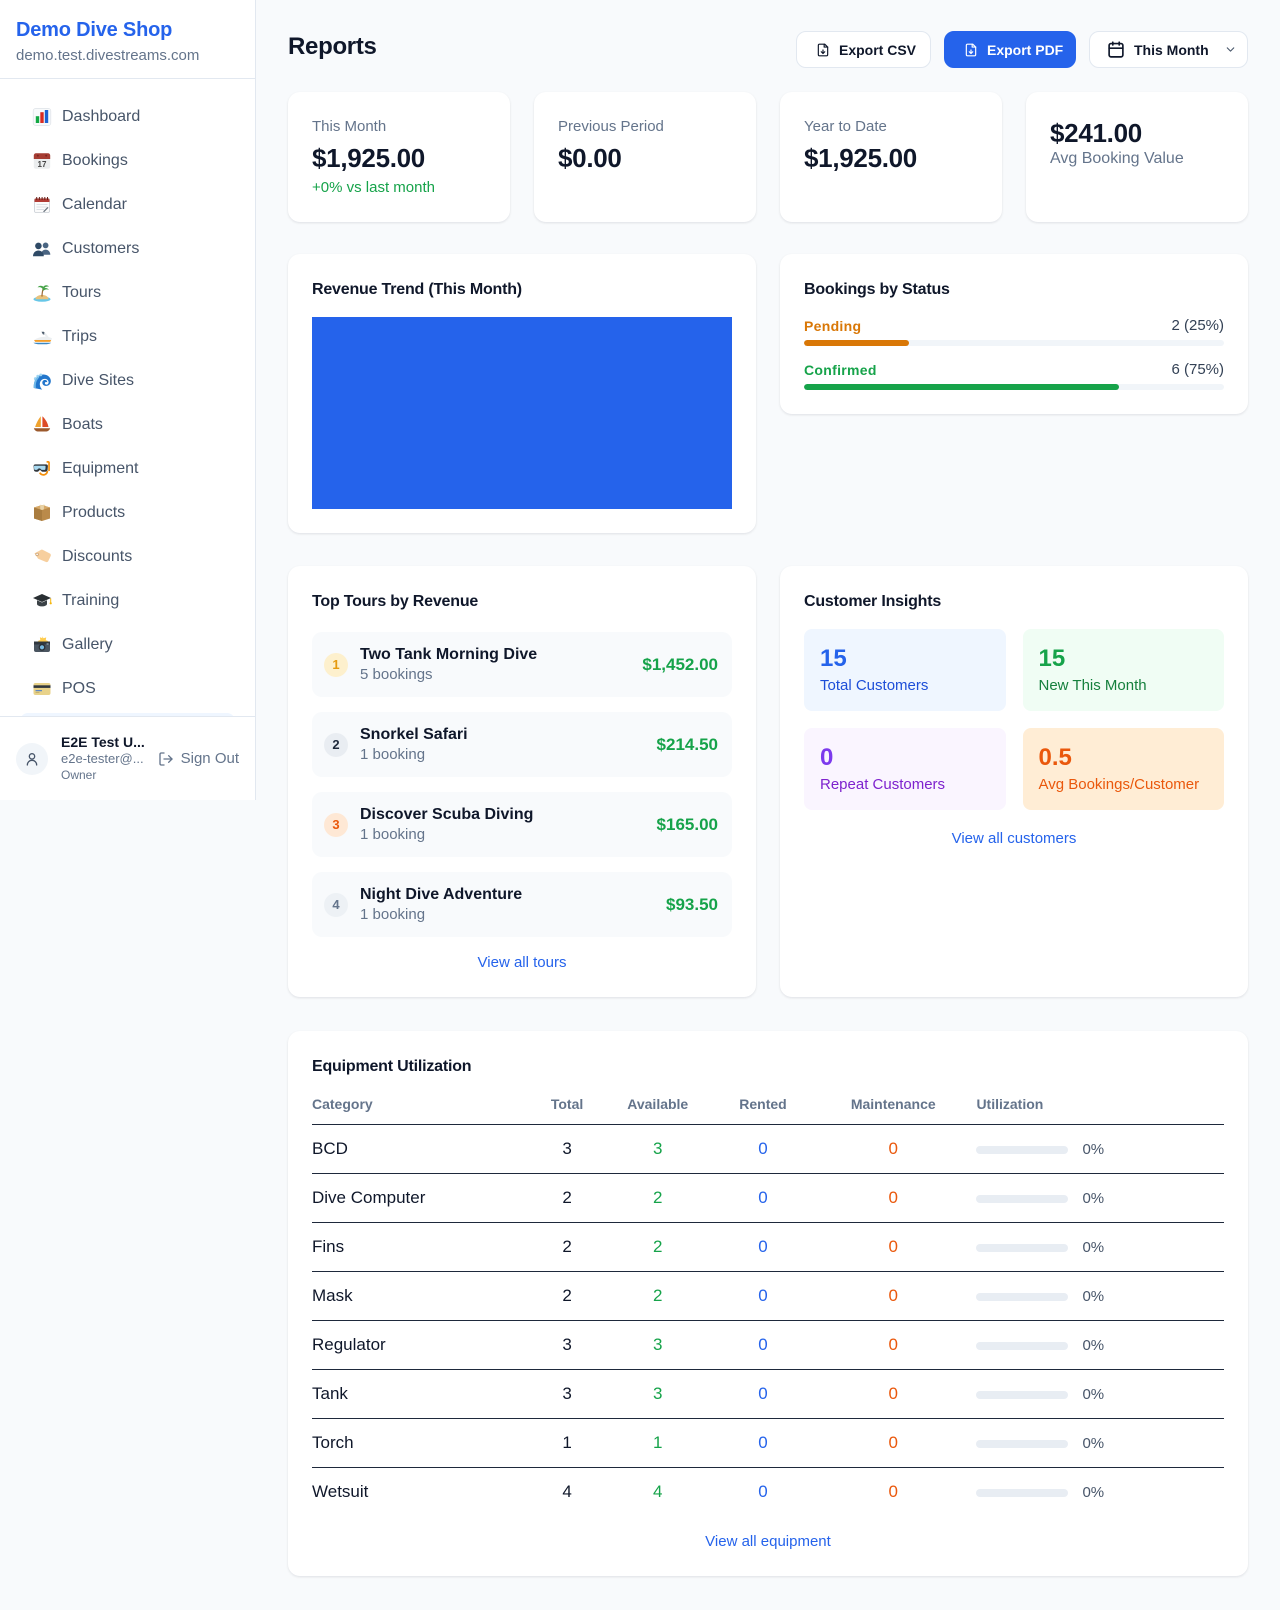  What do you see at coordinates (42, 164) in the screenshot?
I see `svg-text: 17` at bounding box center [42, 164].